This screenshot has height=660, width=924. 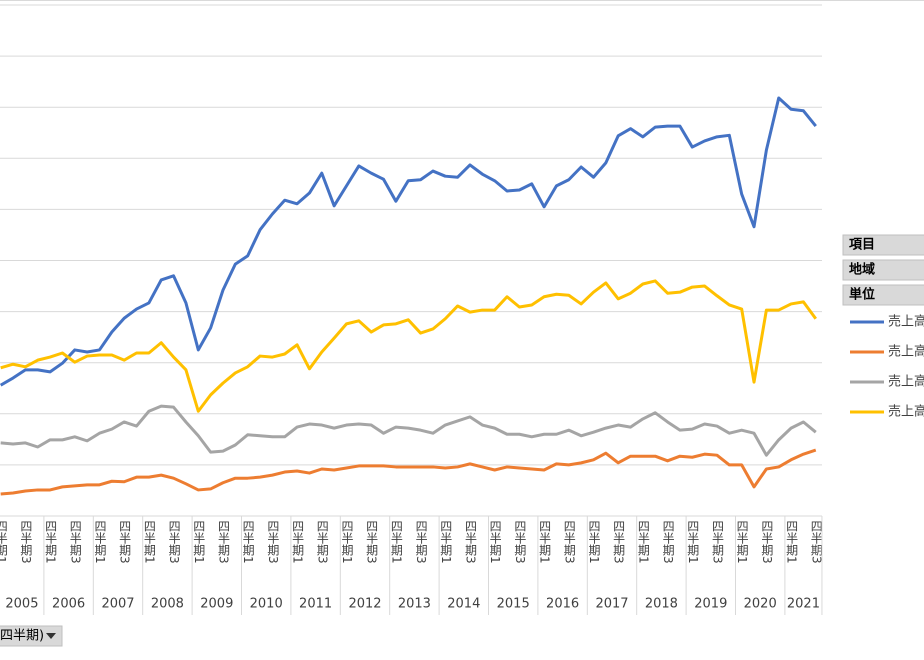 I want to click on x-field-button: 四半期), so click(x=31, y=636).